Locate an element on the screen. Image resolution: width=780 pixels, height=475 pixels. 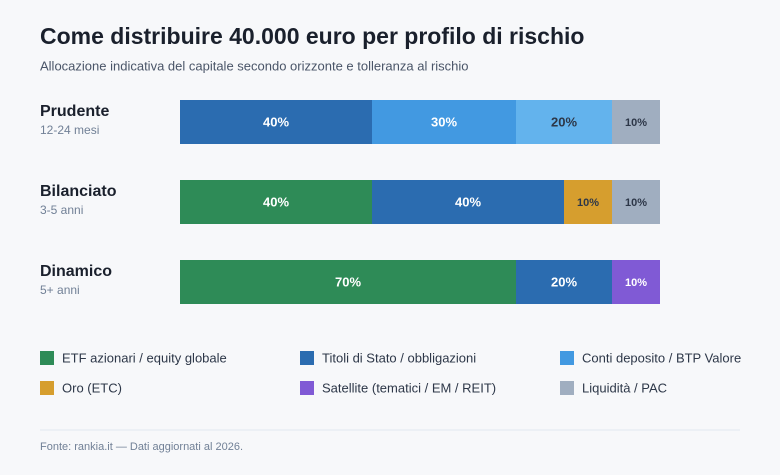
row-note: 5+ anni is located at coordinates (60, 290).